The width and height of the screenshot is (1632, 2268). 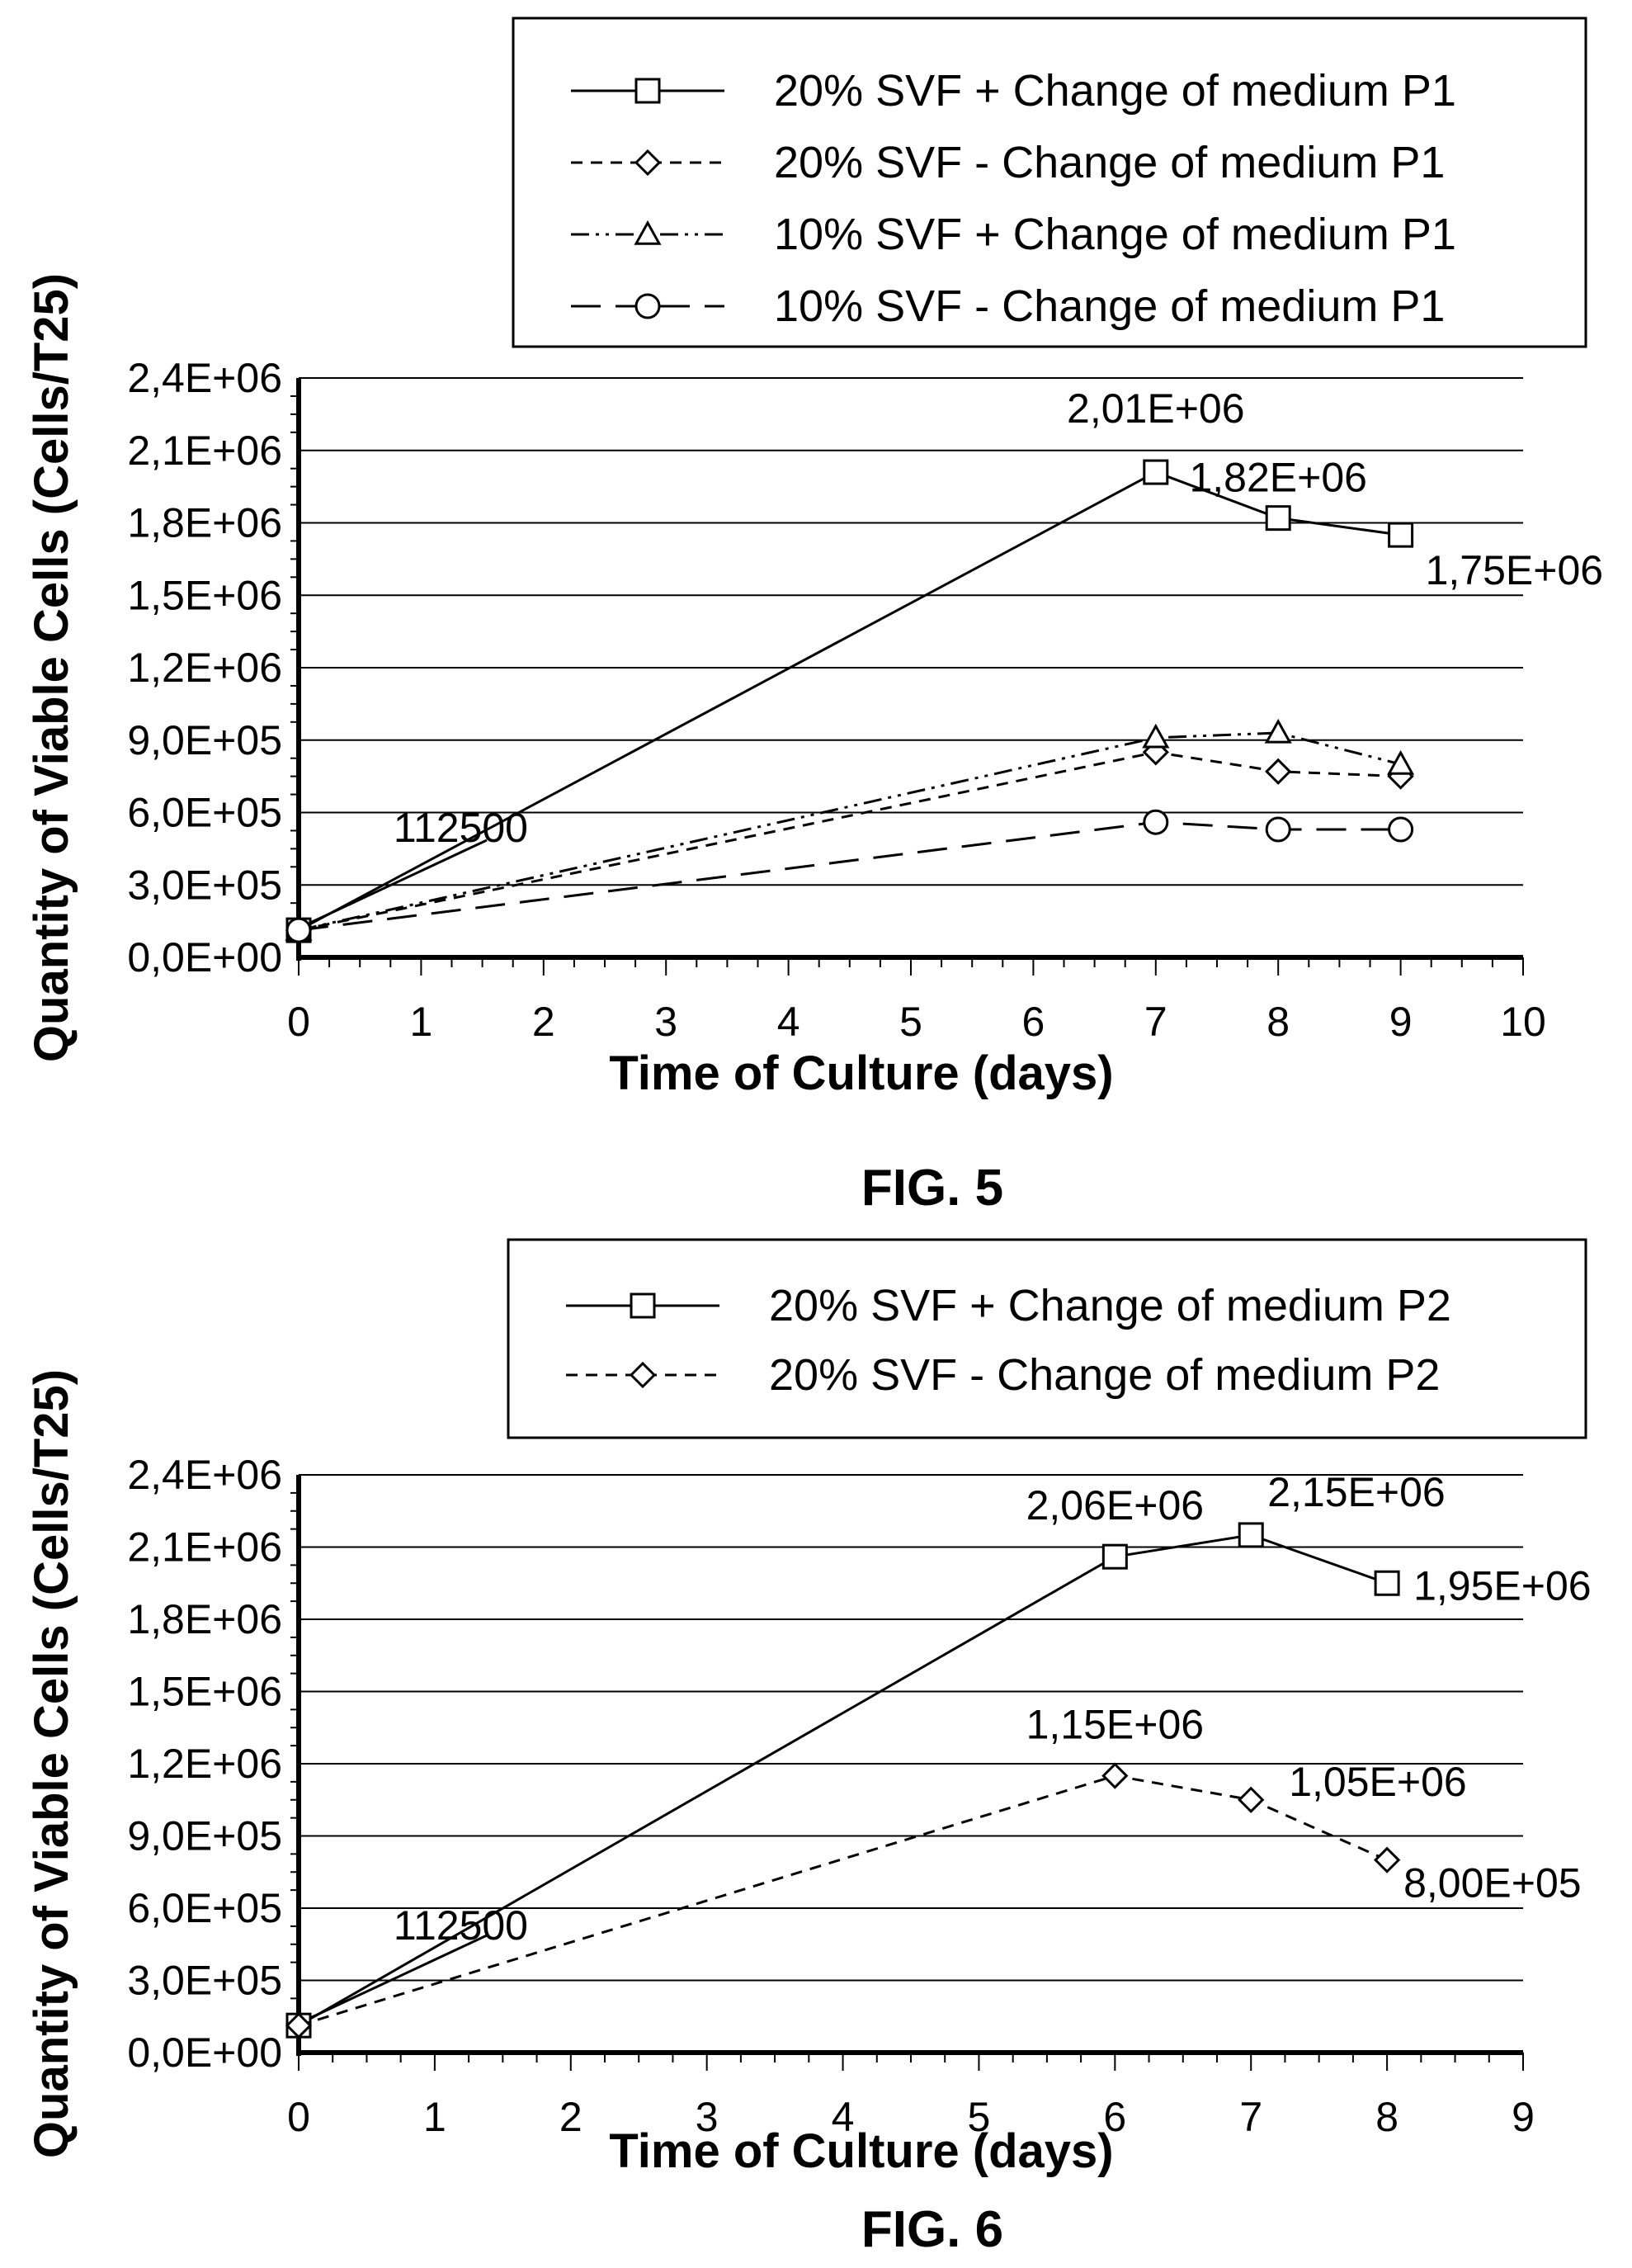 What do you see at coordinates (1155, 408) in the screenshot?
I see `data-label-2: 2,01E+06` at bounding box center [1155, 408].